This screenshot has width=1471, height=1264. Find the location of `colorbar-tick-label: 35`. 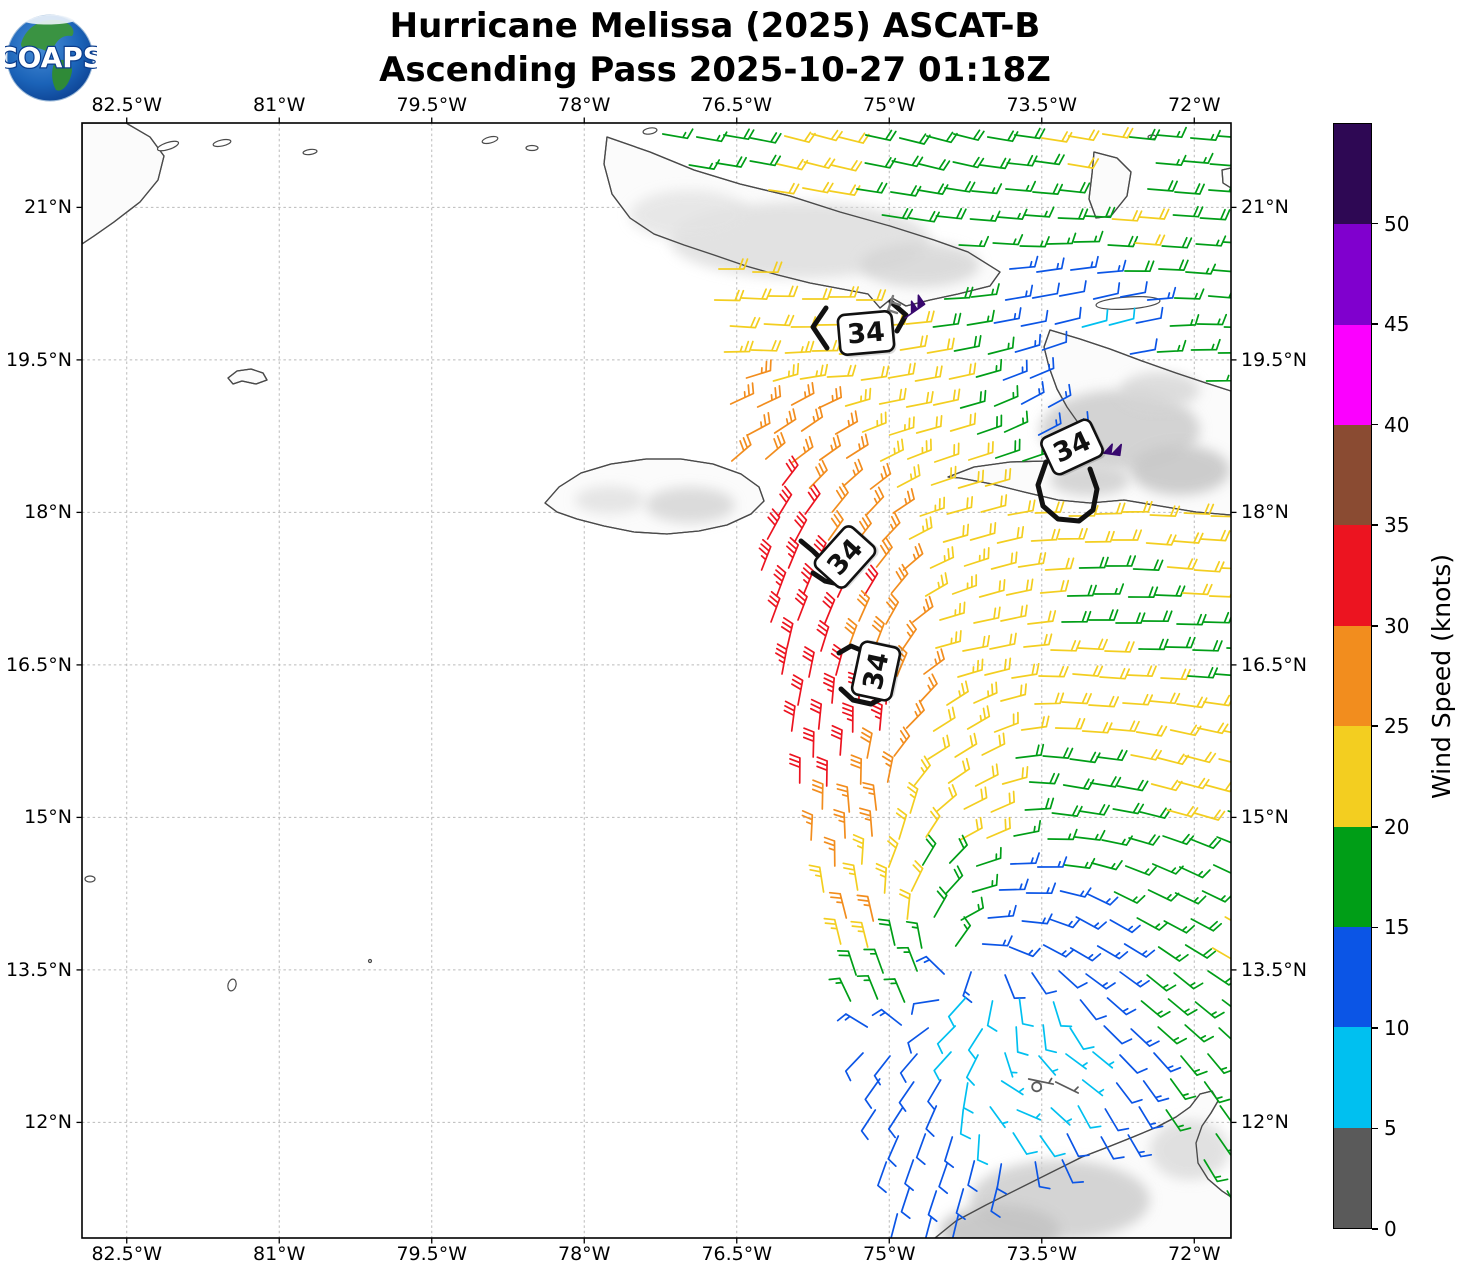

colorbar-tick-label: 35 is located at coordinates (1397, 525).